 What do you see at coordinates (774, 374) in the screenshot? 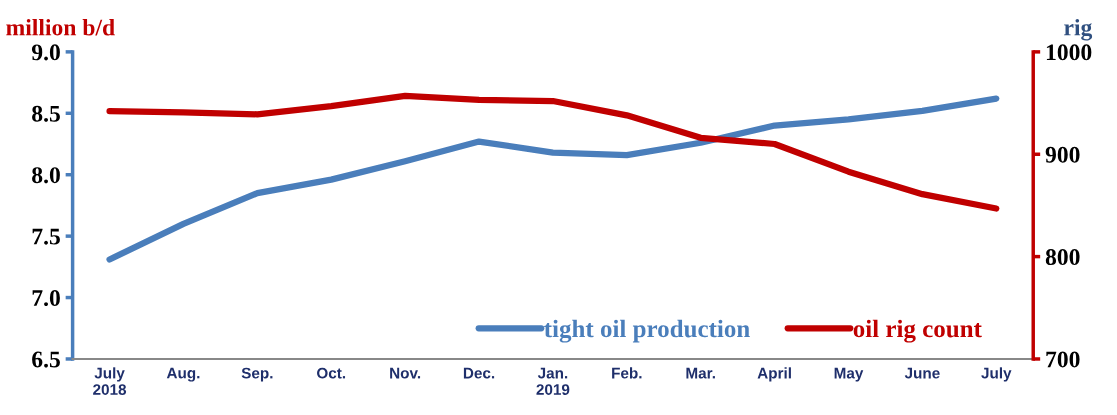
I see `x-tick-label: April` at bounding box center [774, 374].